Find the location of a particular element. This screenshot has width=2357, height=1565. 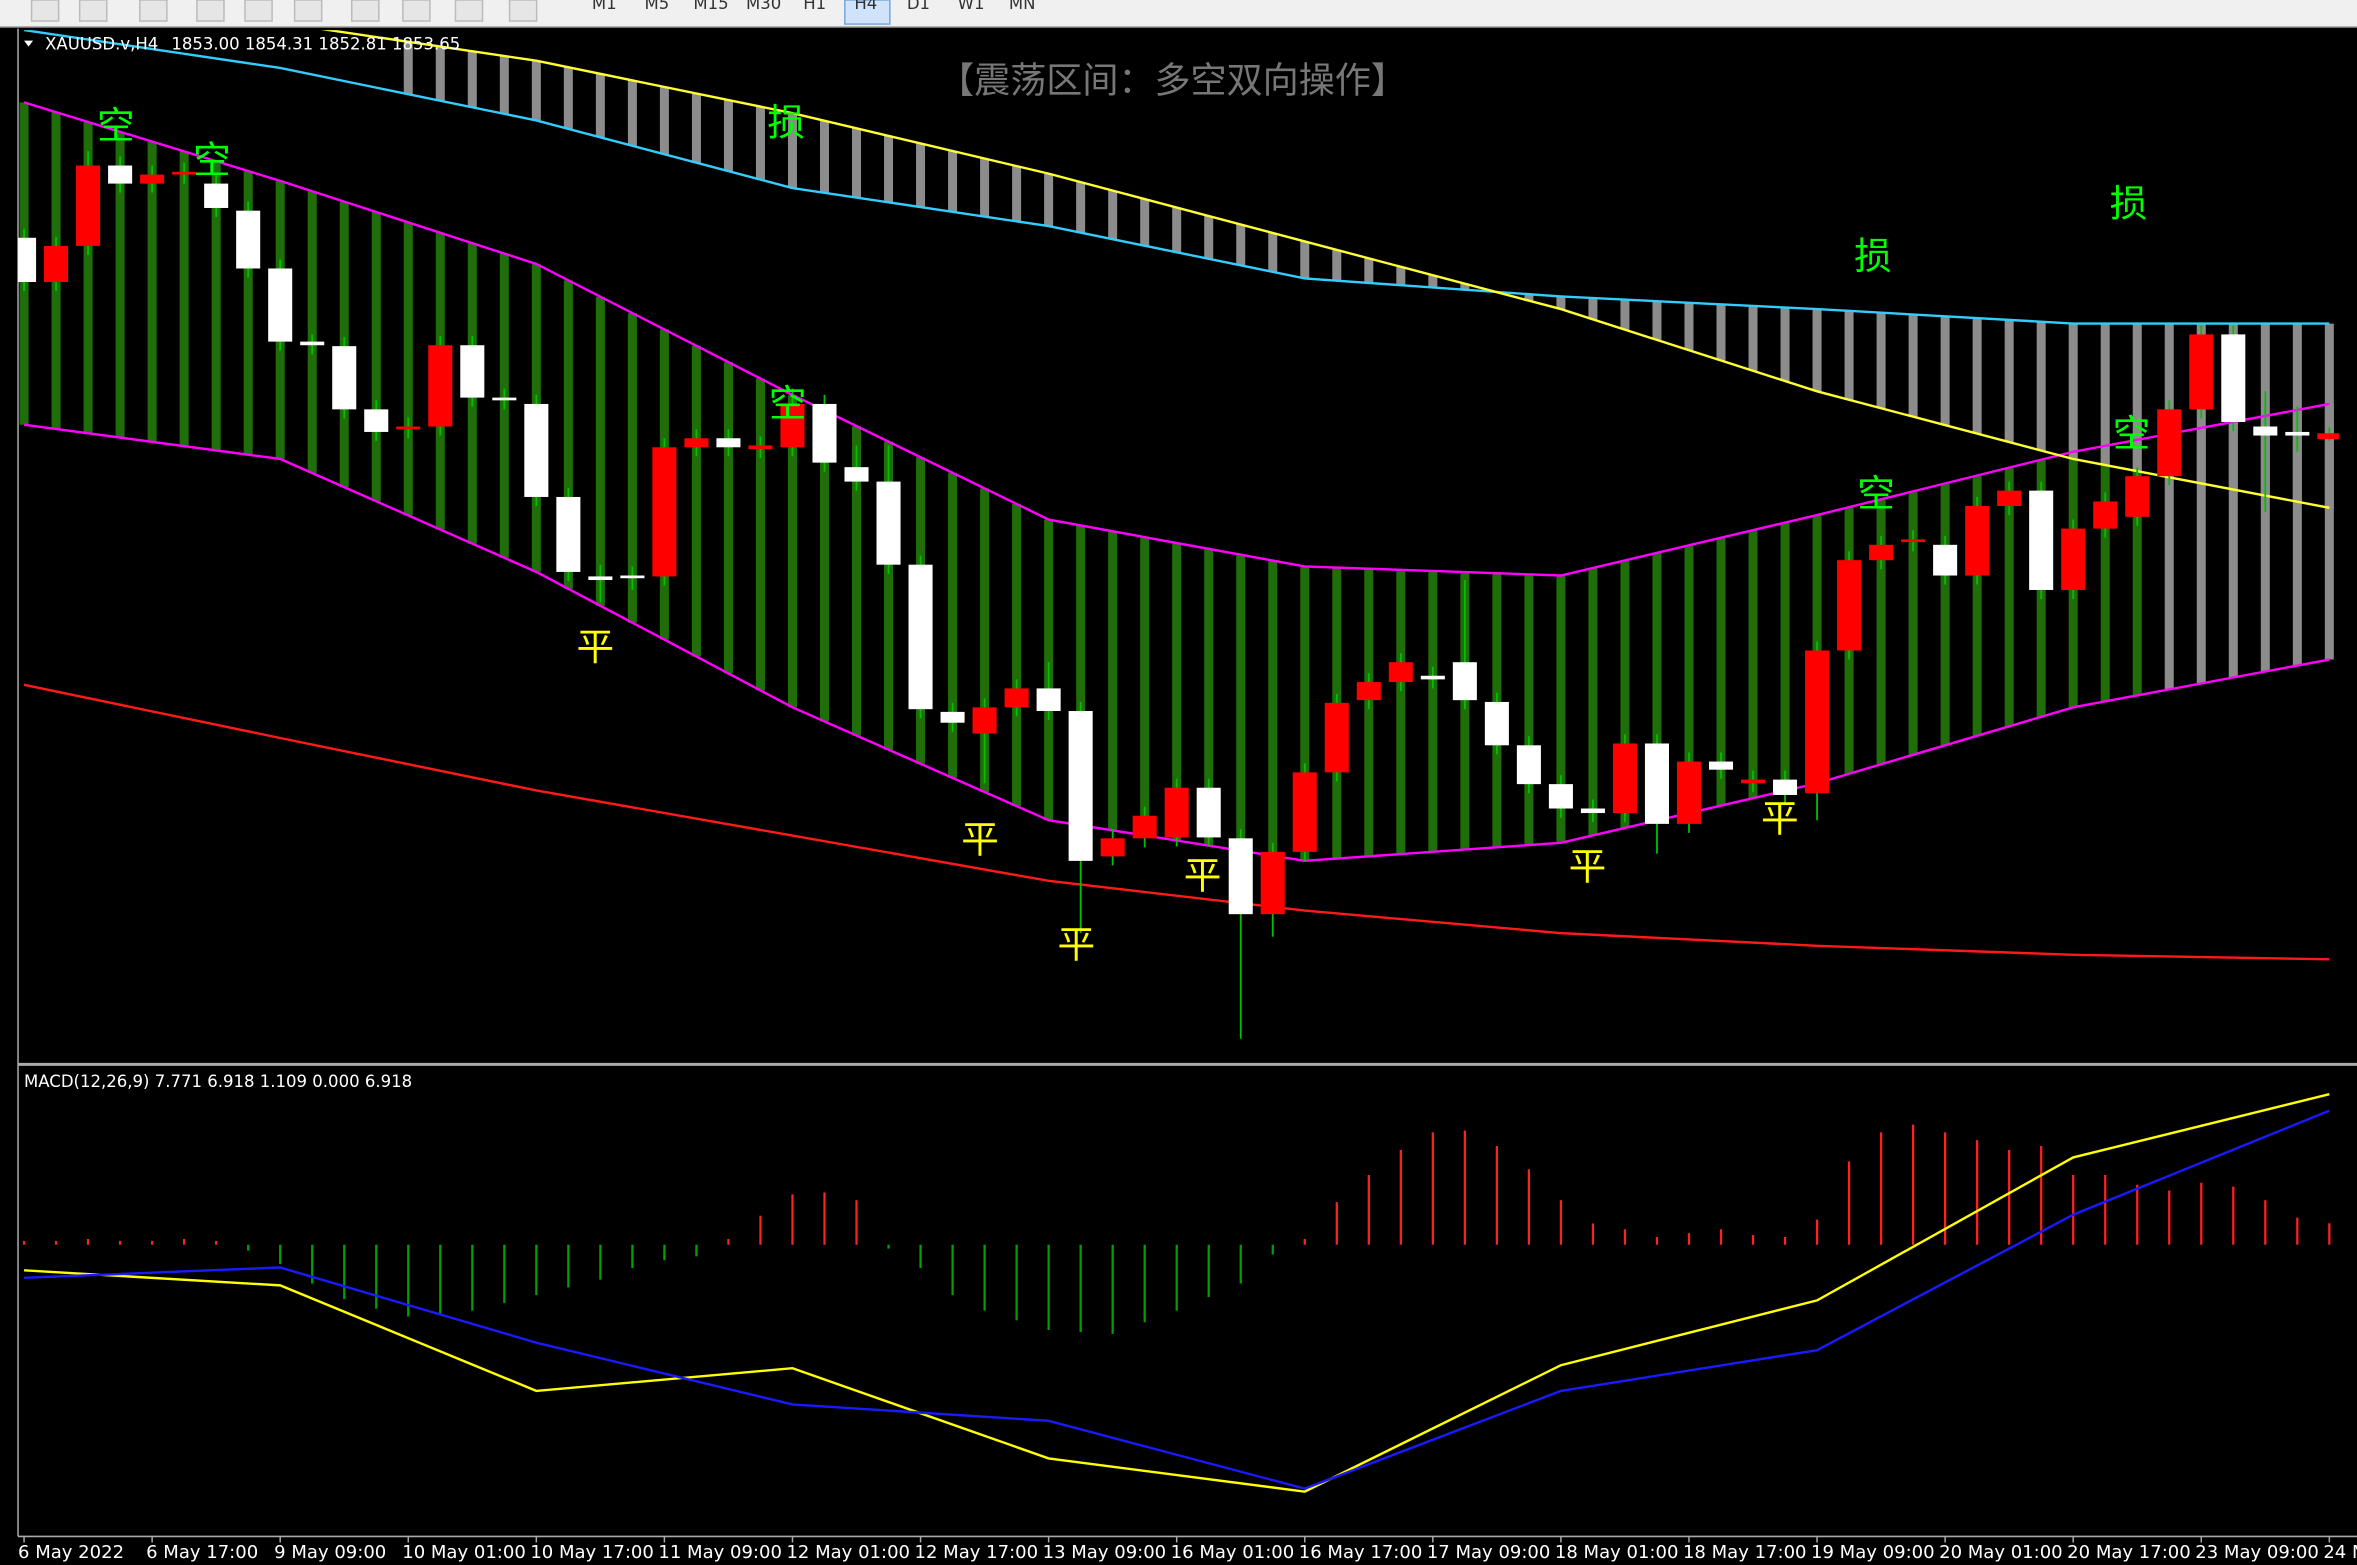

x-tick-label: 23 May 09:00 is located at coordinates (2257, 1552).